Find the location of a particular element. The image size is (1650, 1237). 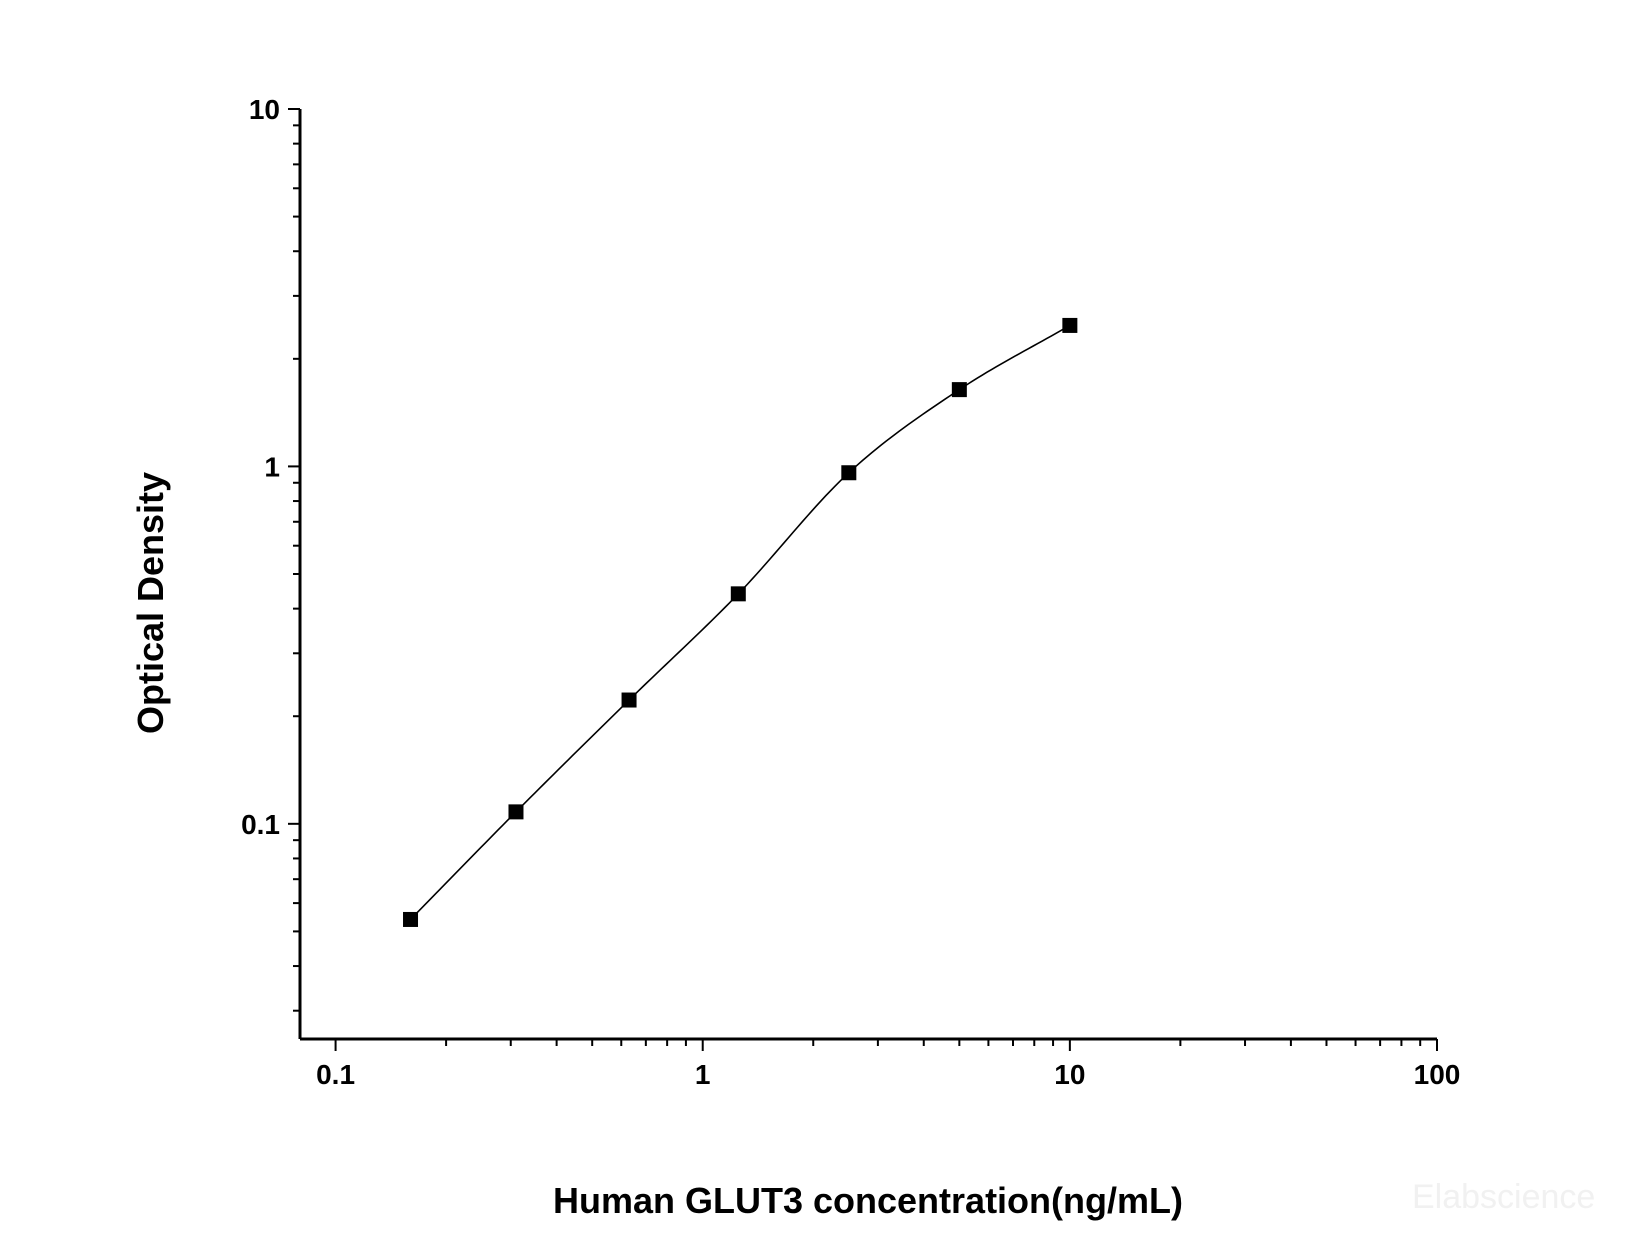

y-ticks is located at coordinates (294, 560).